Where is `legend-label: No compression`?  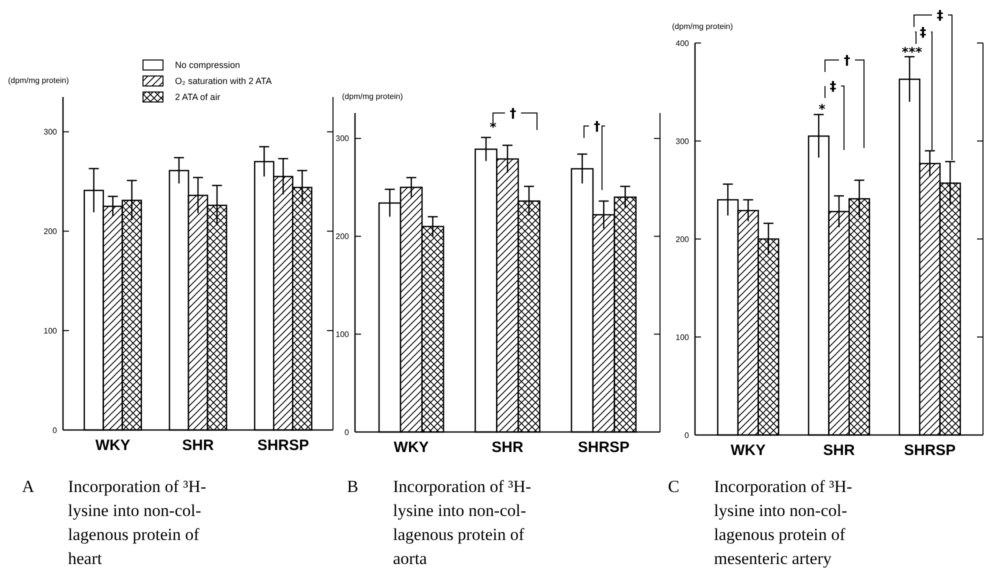
legend-label: No compression is located at coordinates (207, 65).